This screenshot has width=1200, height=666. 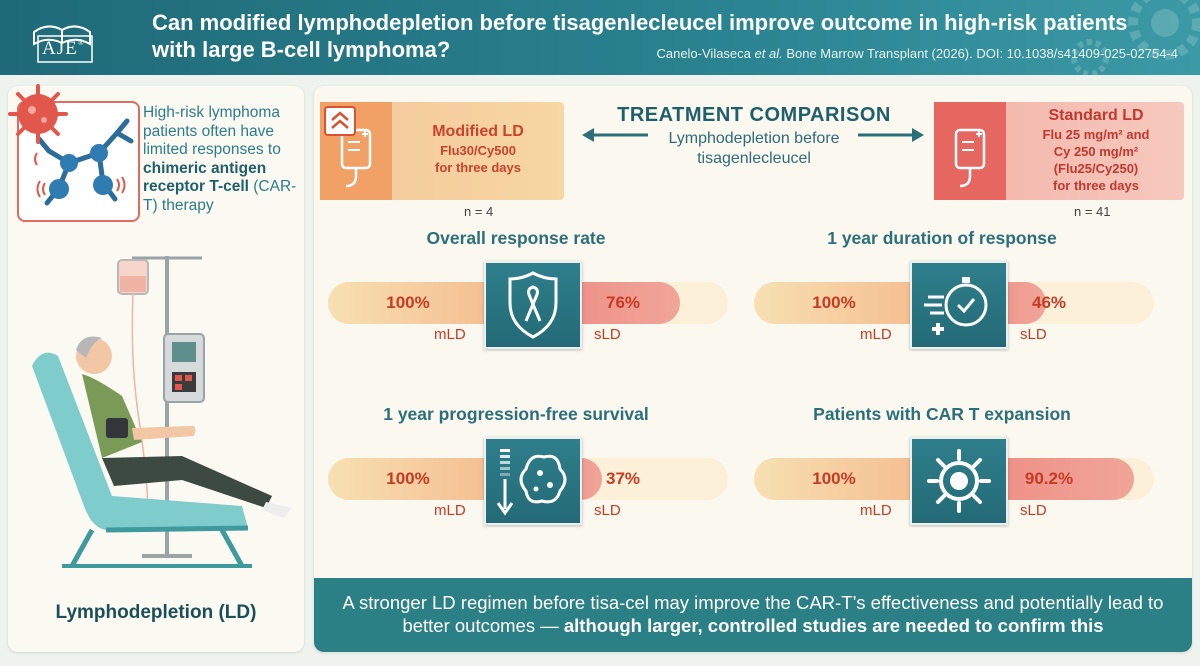 I want to click on sld-value: 37%, so click(x=623, y=478).